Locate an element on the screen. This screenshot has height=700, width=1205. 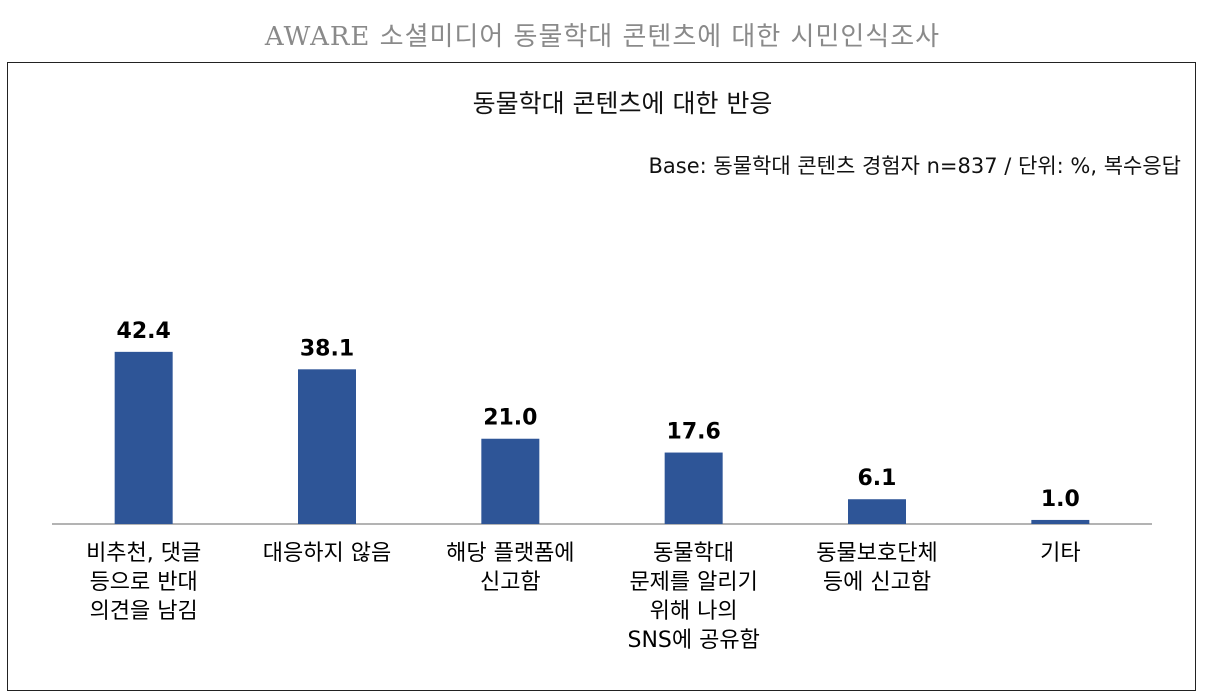
data-label-3: 17.6 is located at coordinates (694, 432).